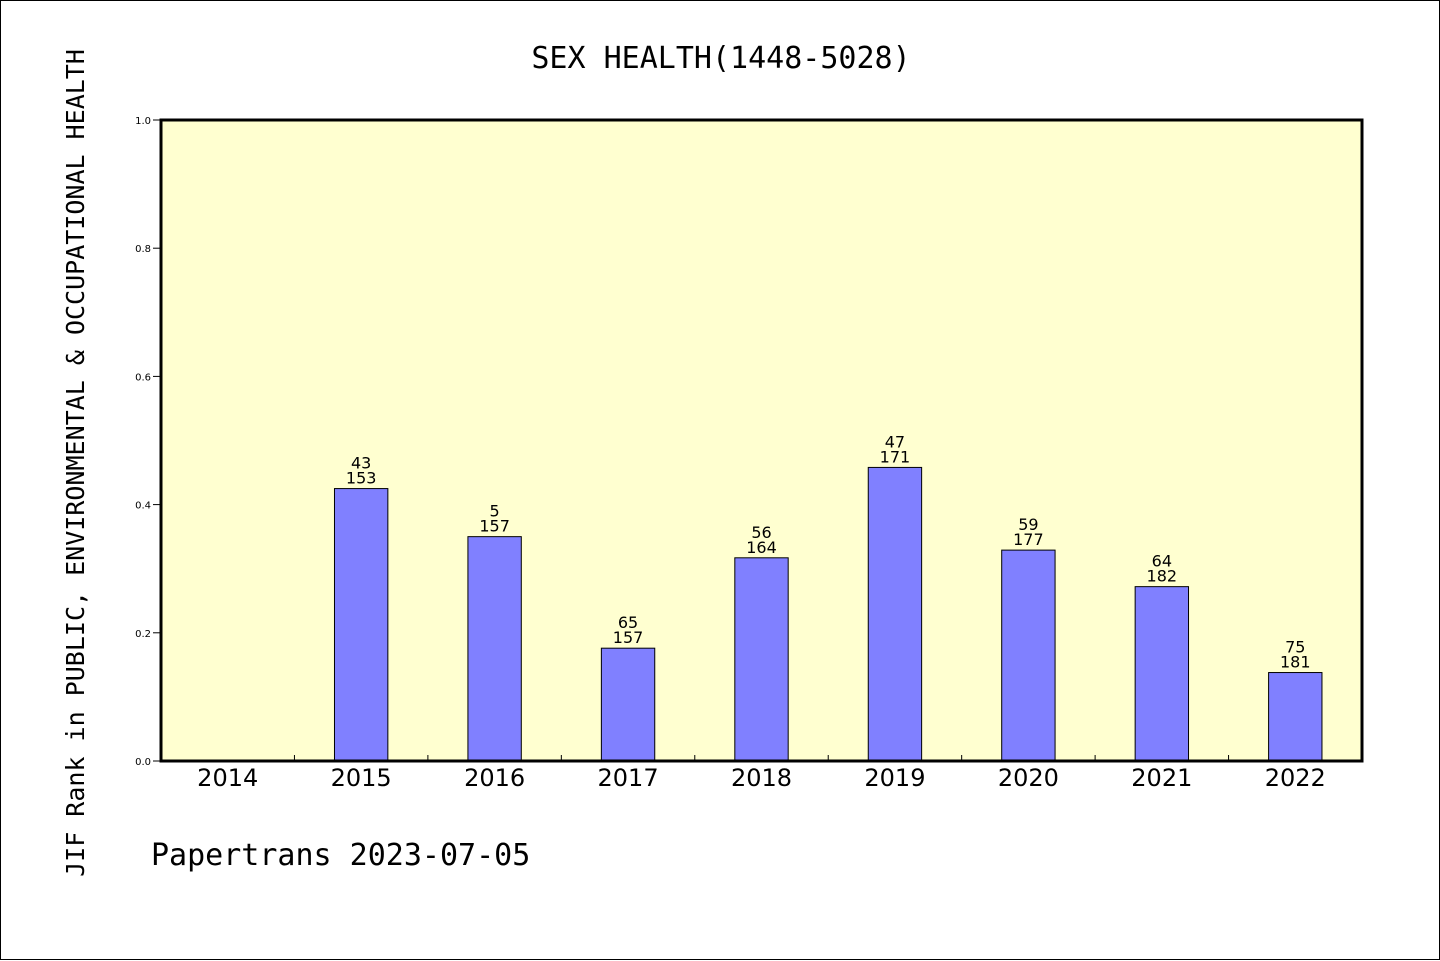 This screenshot has height=961, width=1440. I want to click on footer-credit: Papertrans 2023-07-05, so click(340, 855).